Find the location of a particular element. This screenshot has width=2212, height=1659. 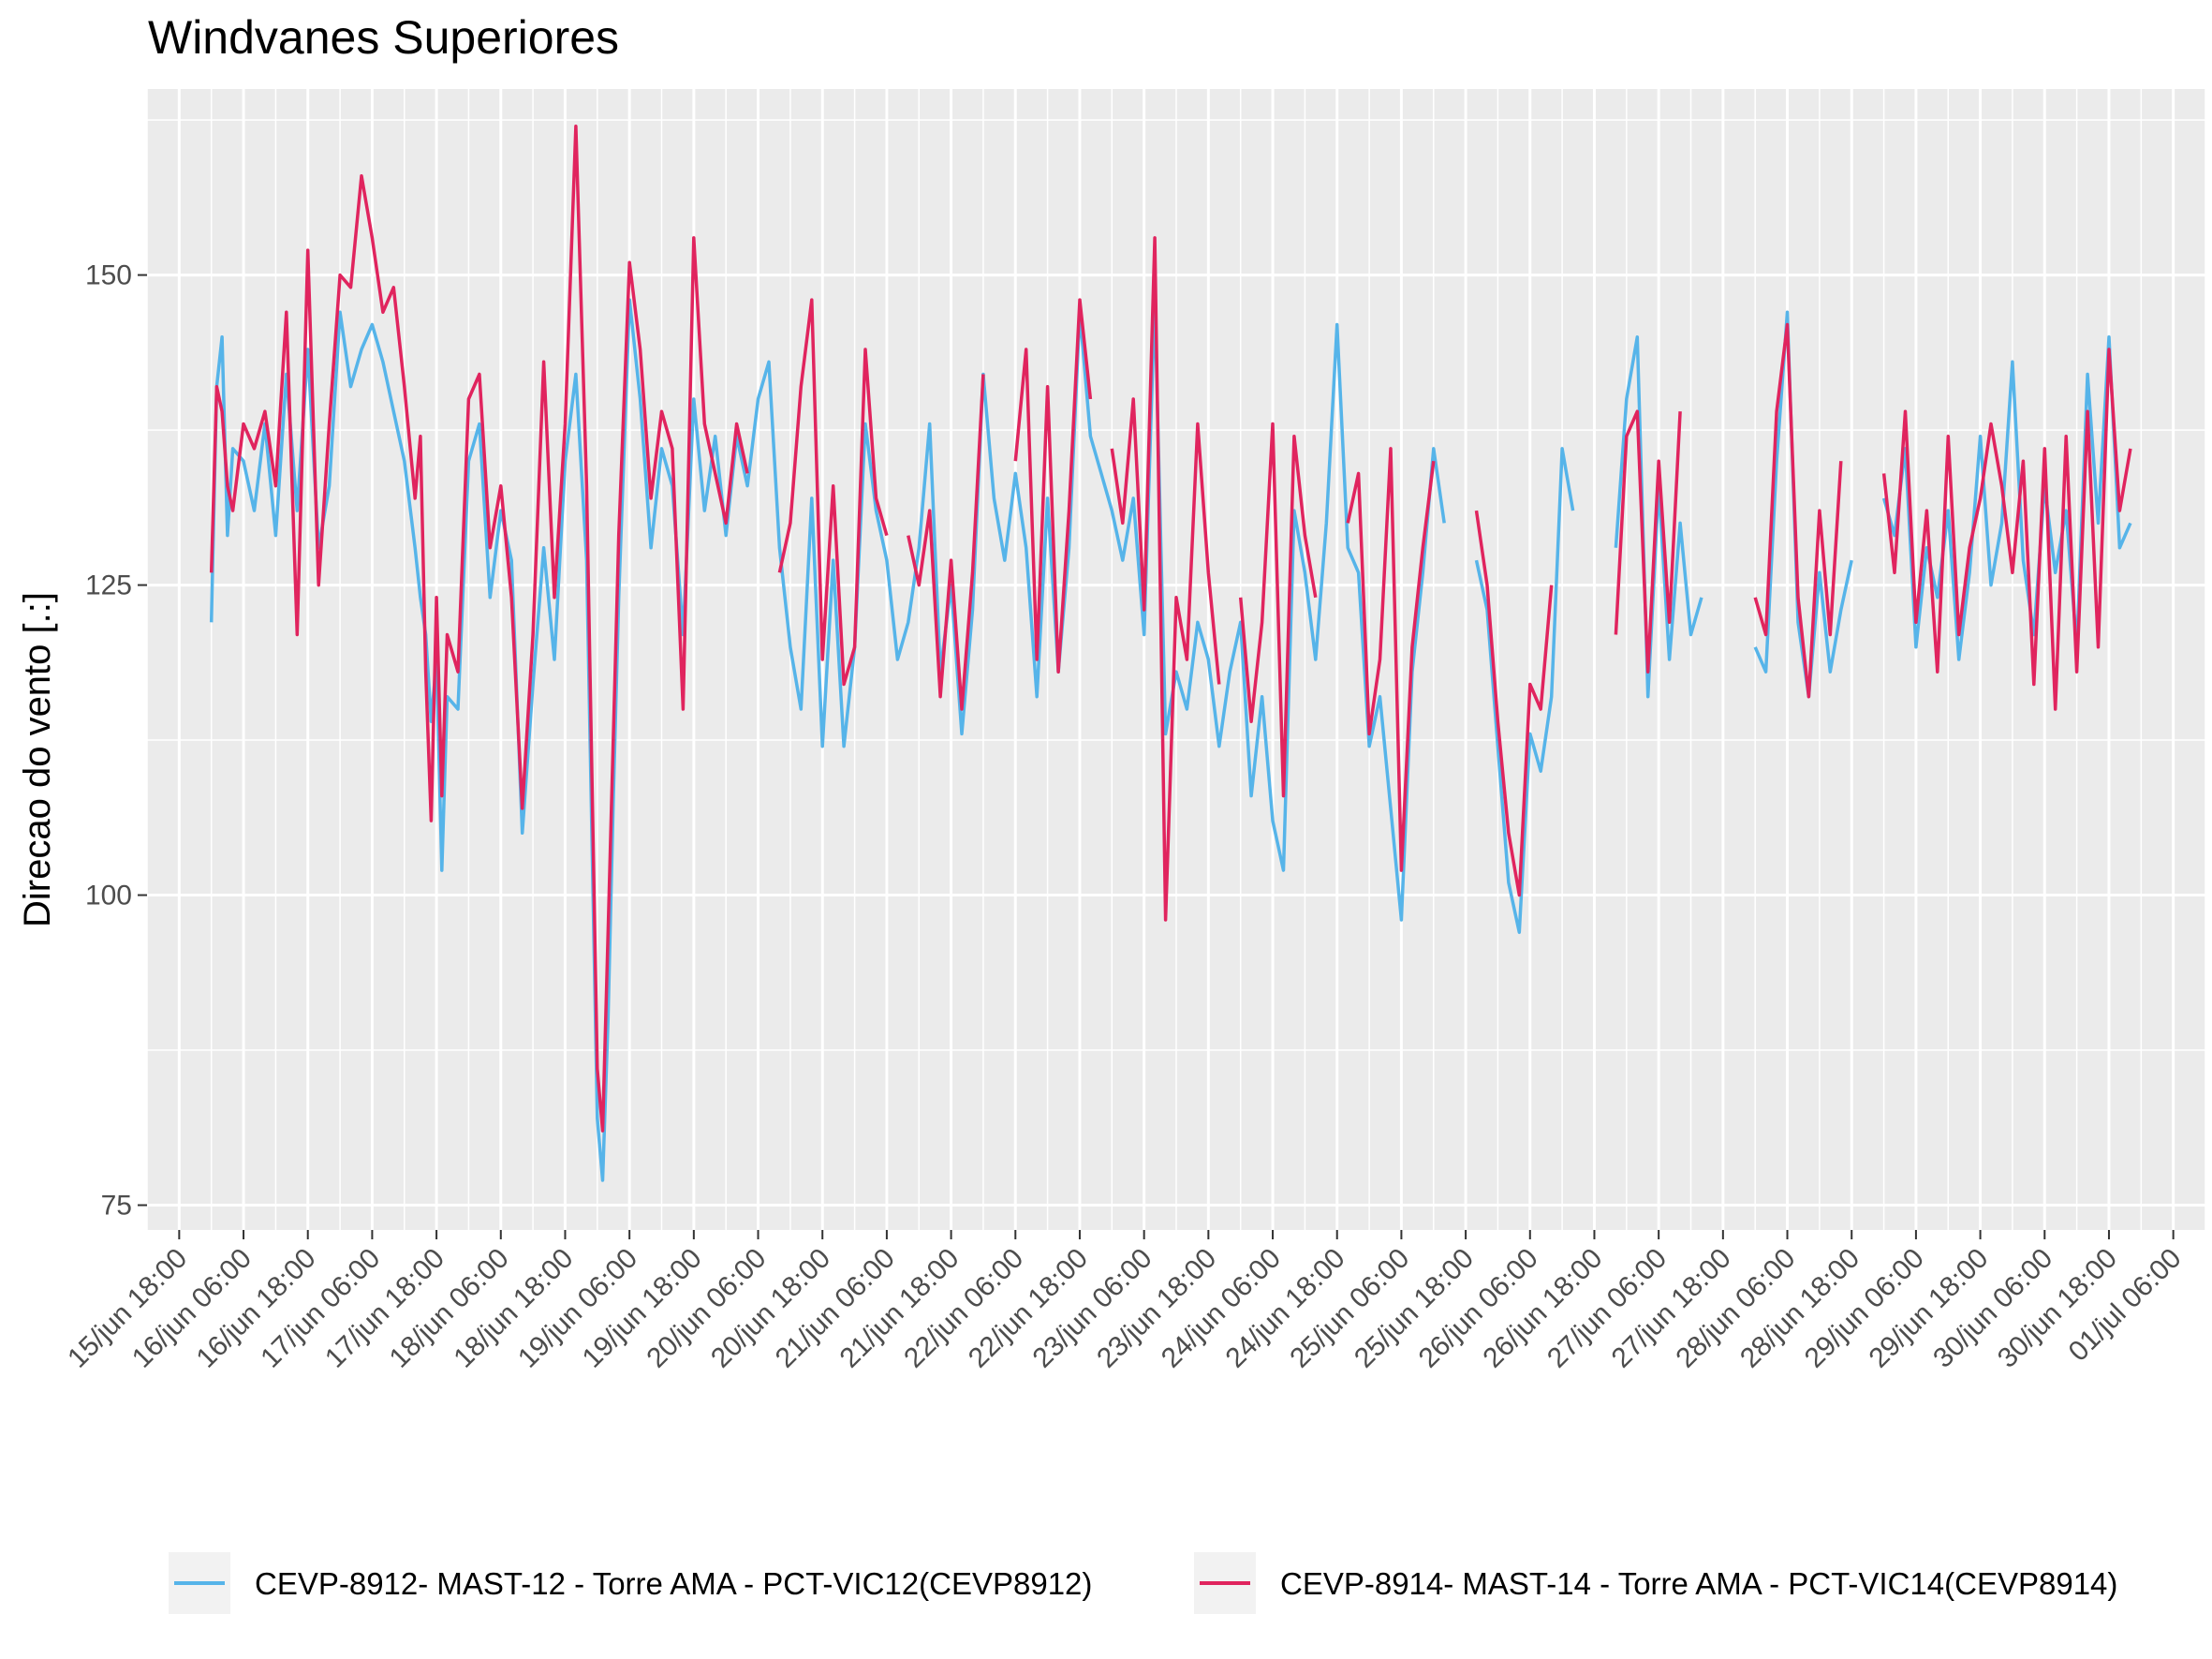

y-tick-label: 150 is located at coordinates (109, 275).